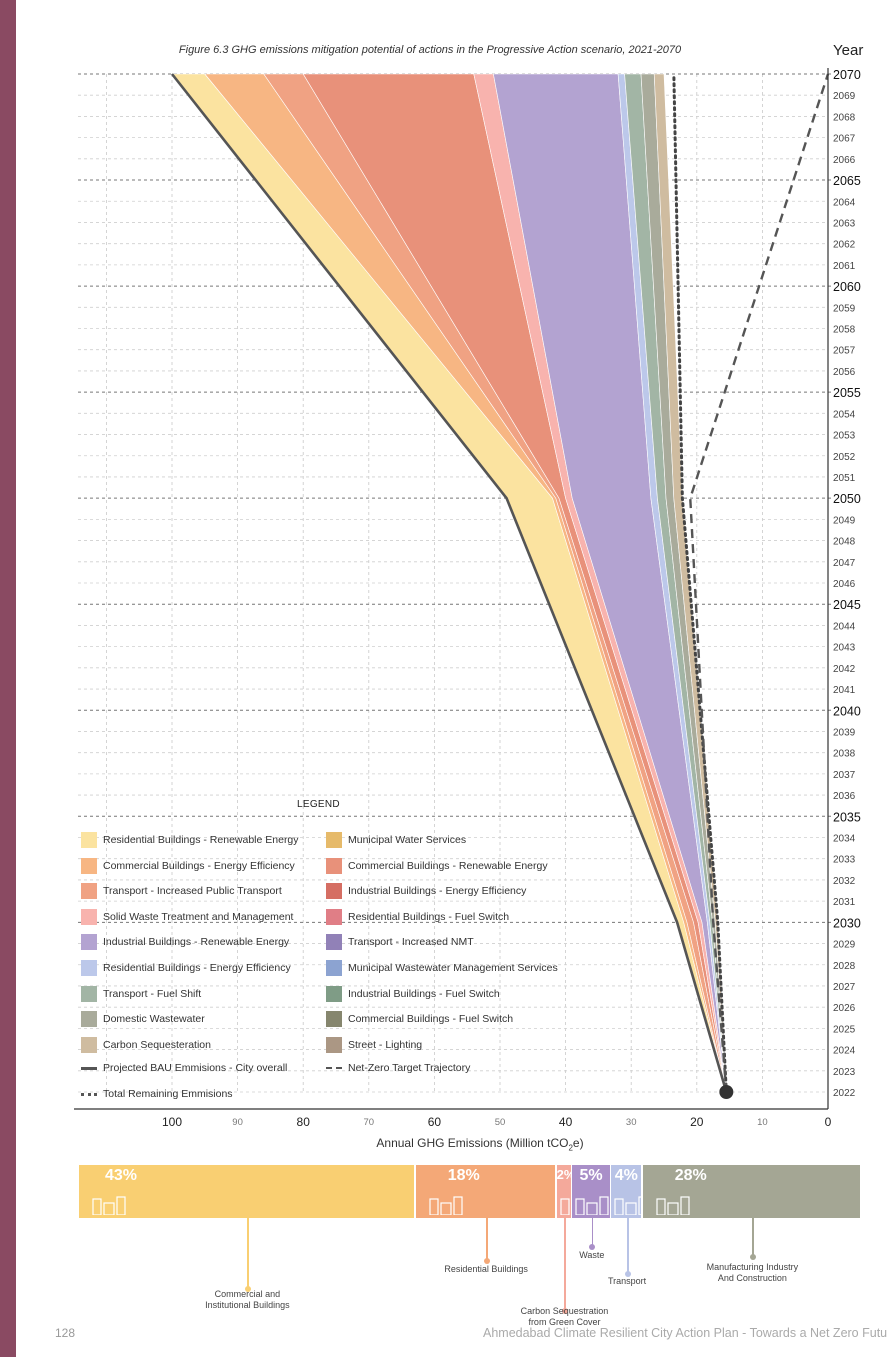  I want to click on sector-segment: 28%, so click(751, 1192).